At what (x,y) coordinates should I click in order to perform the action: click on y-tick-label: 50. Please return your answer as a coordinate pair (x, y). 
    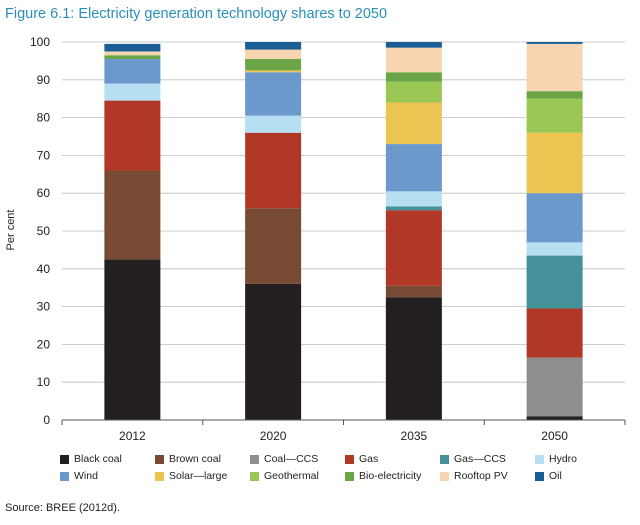
    Looking at the image, I should click on (44, 231).